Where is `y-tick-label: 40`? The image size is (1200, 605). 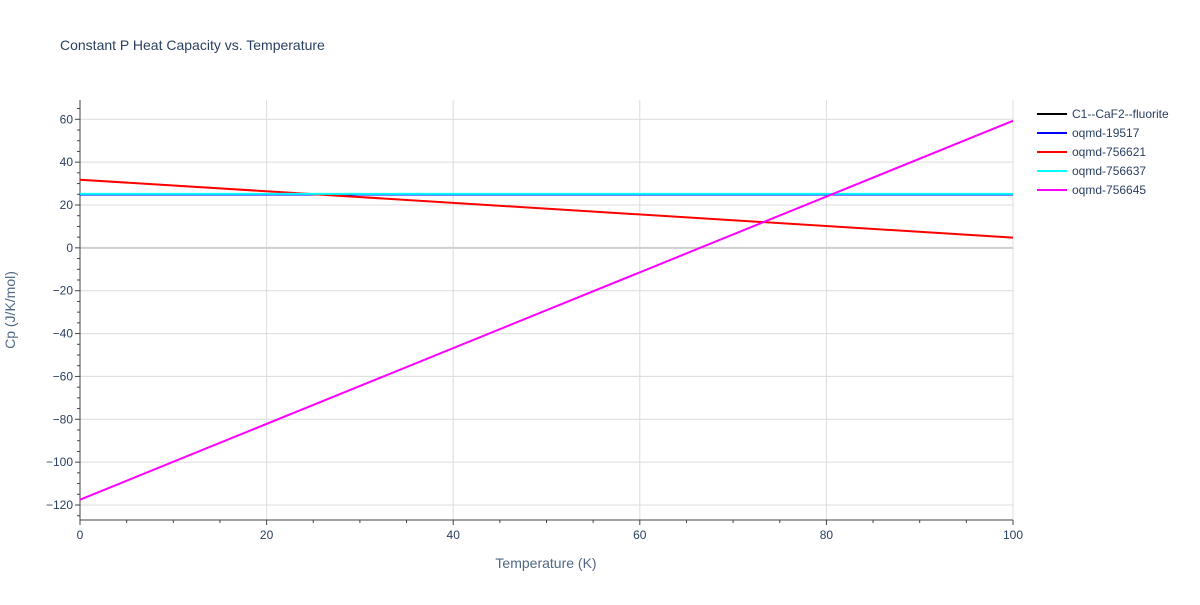 y-tick-label: 40 is located at coordinates (67, 162).